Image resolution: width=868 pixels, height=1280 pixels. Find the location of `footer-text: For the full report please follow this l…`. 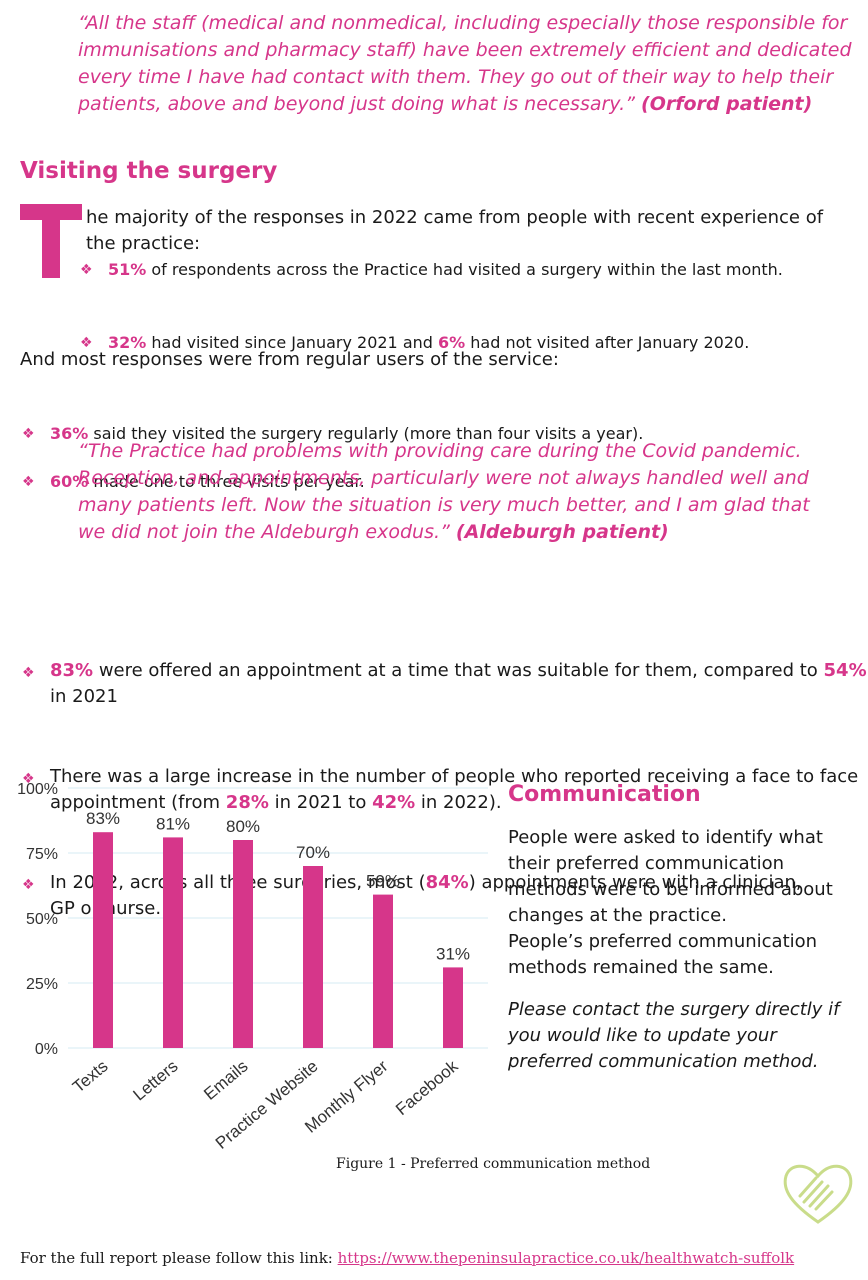

footer-text: For the full report please follow this l… is located at coordinates (179, 1258).